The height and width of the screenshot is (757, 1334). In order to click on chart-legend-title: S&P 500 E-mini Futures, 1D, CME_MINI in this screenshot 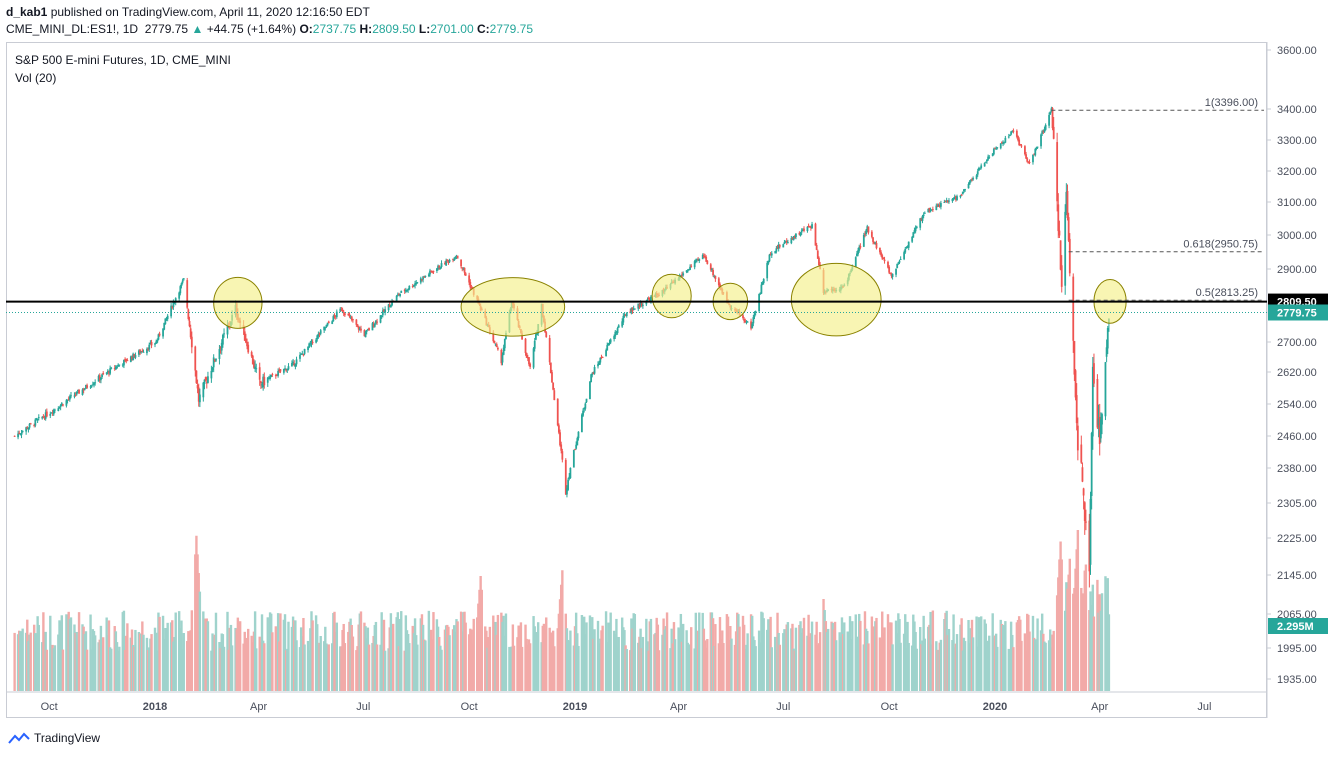, I will do `click(123, 60)`.